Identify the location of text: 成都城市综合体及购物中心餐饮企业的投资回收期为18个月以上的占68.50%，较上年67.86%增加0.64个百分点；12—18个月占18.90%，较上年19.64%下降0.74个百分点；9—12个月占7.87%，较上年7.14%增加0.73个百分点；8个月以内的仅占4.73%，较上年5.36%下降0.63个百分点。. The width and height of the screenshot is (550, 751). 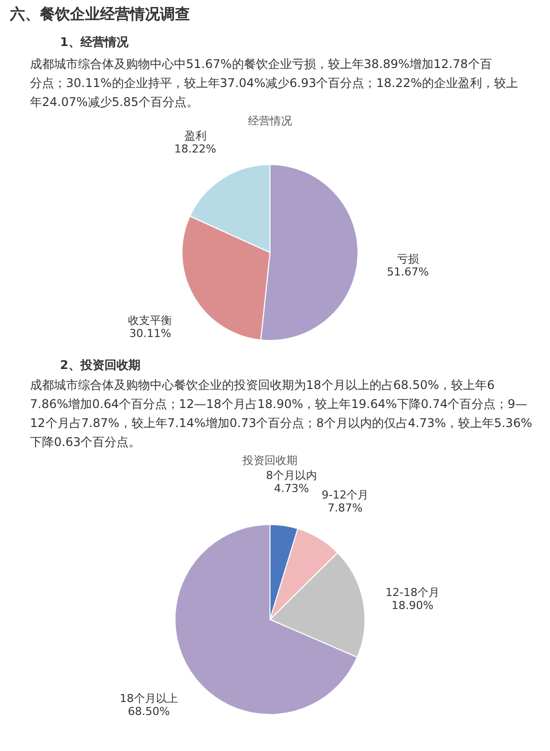
(281, 413).